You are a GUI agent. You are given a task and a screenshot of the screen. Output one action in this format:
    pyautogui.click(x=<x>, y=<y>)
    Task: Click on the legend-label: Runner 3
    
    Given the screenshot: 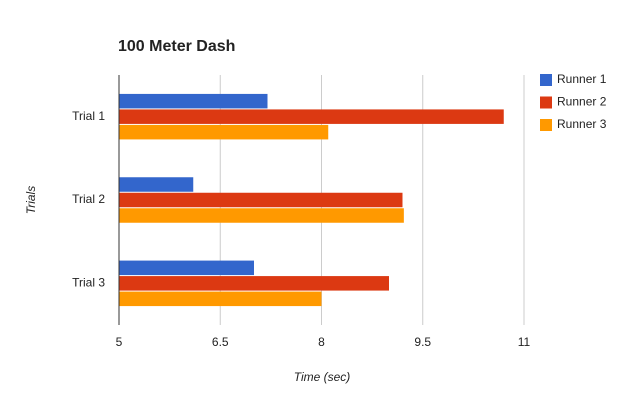 What is the action you would take?
    pyautogui.click(x=582, y=124)
    